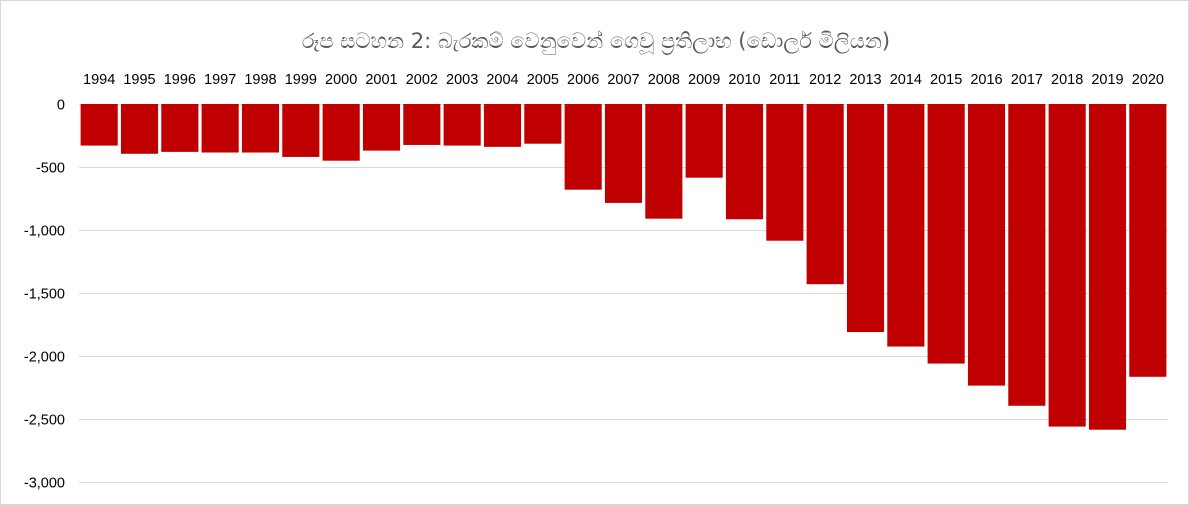  I want to click on bar-1999, so click(301, 130).